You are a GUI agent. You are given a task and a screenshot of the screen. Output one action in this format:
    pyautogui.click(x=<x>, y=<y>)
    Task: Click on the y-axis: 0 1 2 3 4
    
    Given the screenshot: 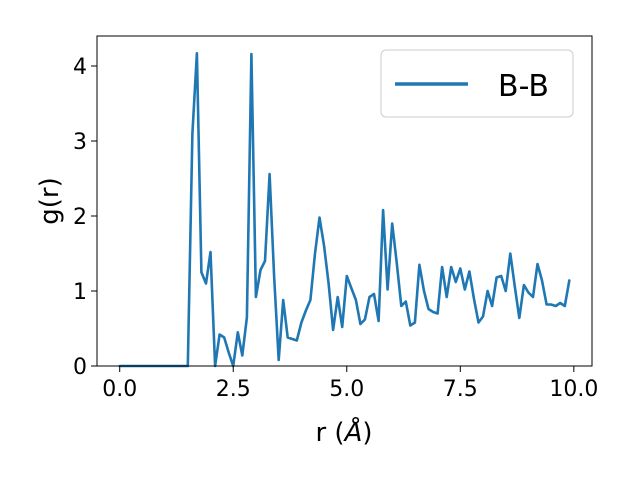 What is the action you would take?
    pyautogui.click(x=85, y=217)
    